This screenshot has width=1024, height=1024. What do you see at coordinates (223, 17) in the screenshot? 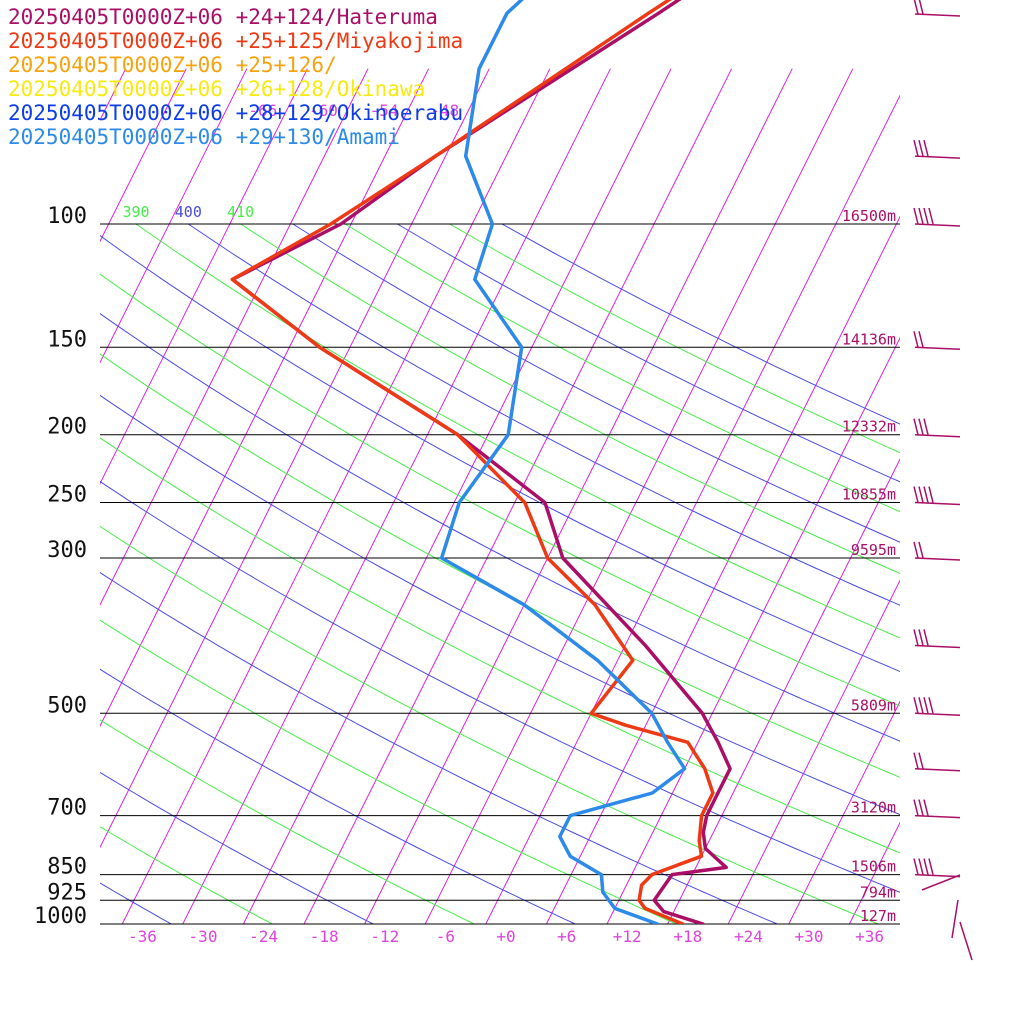
I see `legend-entry: 20250405T0000Z+06 +24+124/Hateruma` at bounding box center [223, 17].